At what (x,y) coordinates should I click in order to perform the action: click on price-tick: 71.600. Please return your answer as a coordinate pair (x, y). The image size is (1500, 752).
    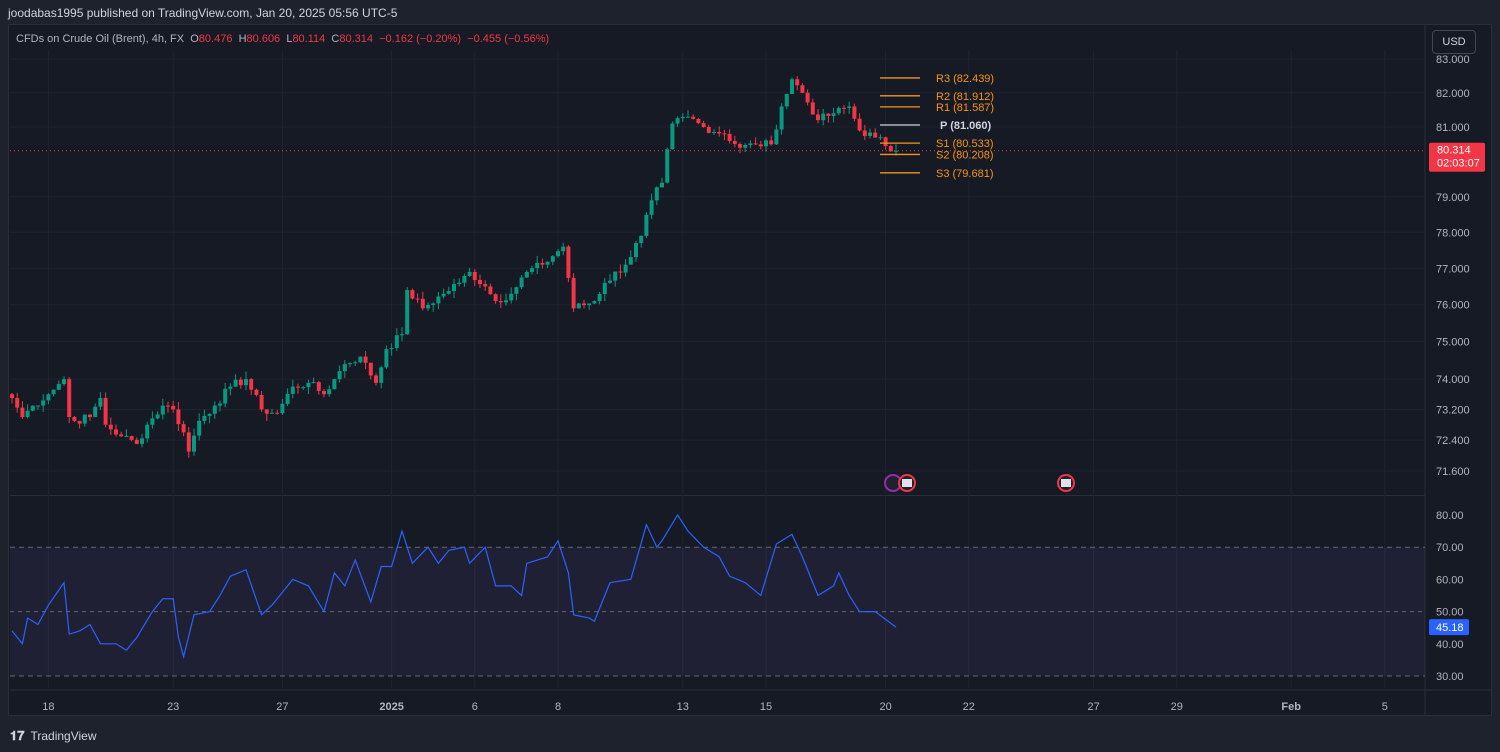
    Looking at the image, I should click on (1453, 472).